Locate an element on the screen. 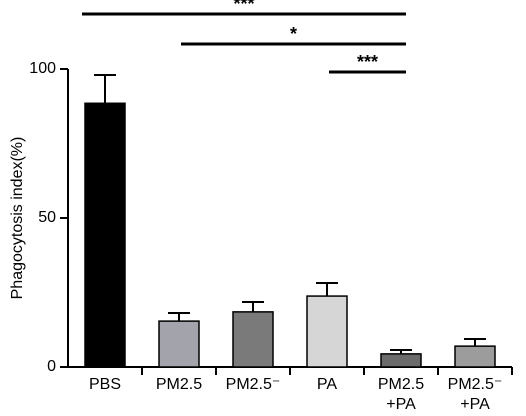 The image size is (526, 416). y-axis-label: Phagocytosis index(%) is located at coordinates (17, 218).